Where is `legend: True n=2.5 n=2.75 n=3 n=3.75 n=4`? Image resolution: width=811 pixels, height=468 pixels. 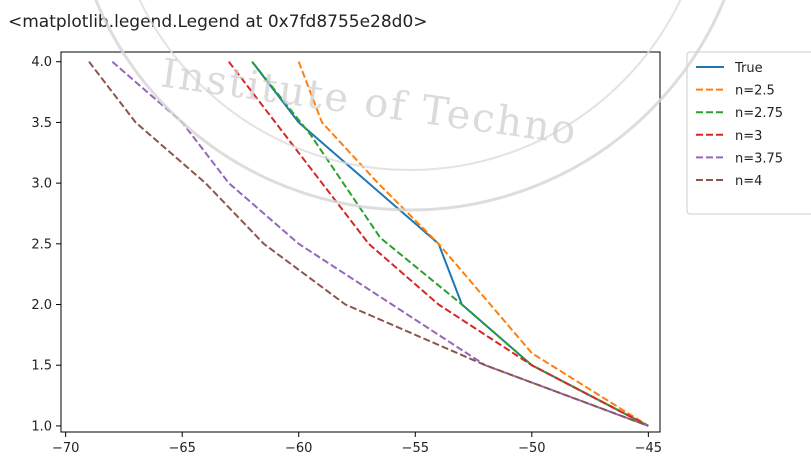 legend: True n=2.5 n=2.75 n=3 n=3.75 n=4 is located at coordinates (748, 133).